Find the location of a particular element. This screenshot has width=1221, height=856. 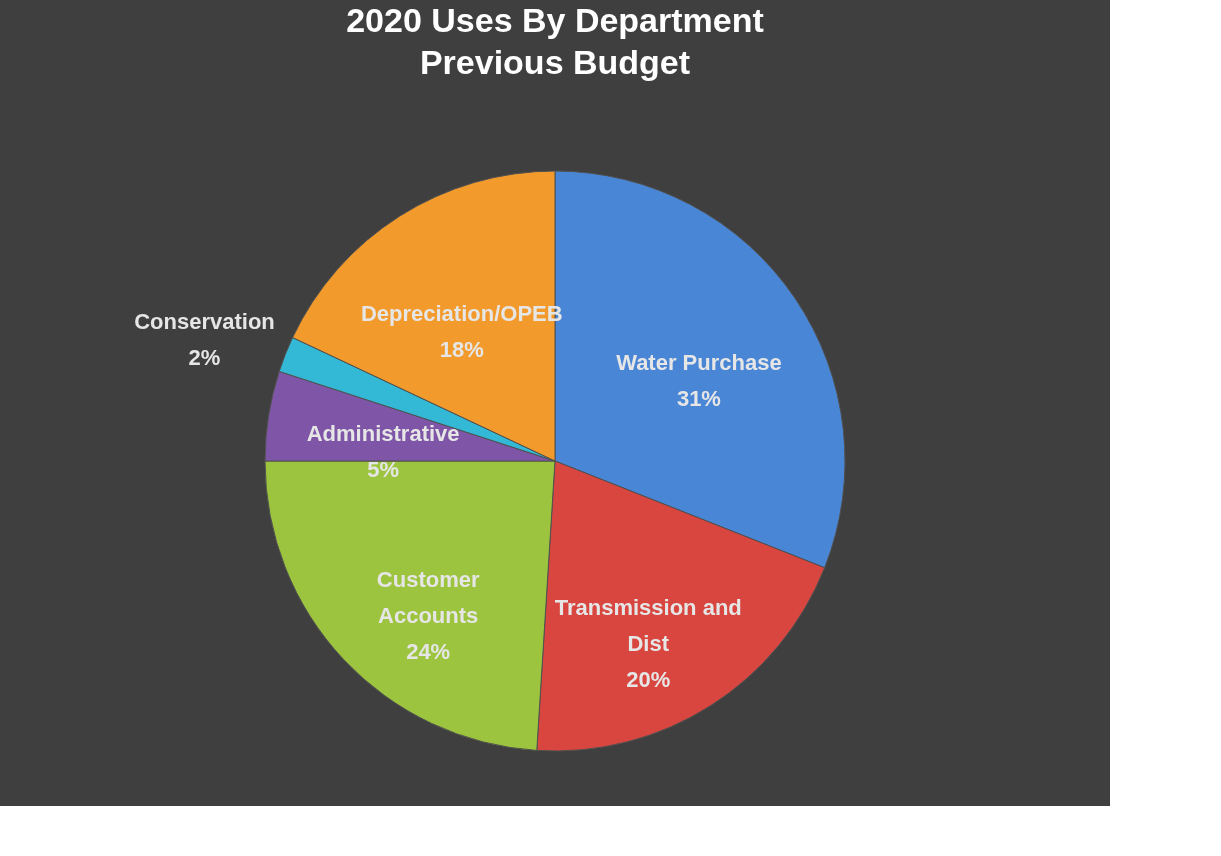

data-label: 2% is located at coordinates (204, 358).